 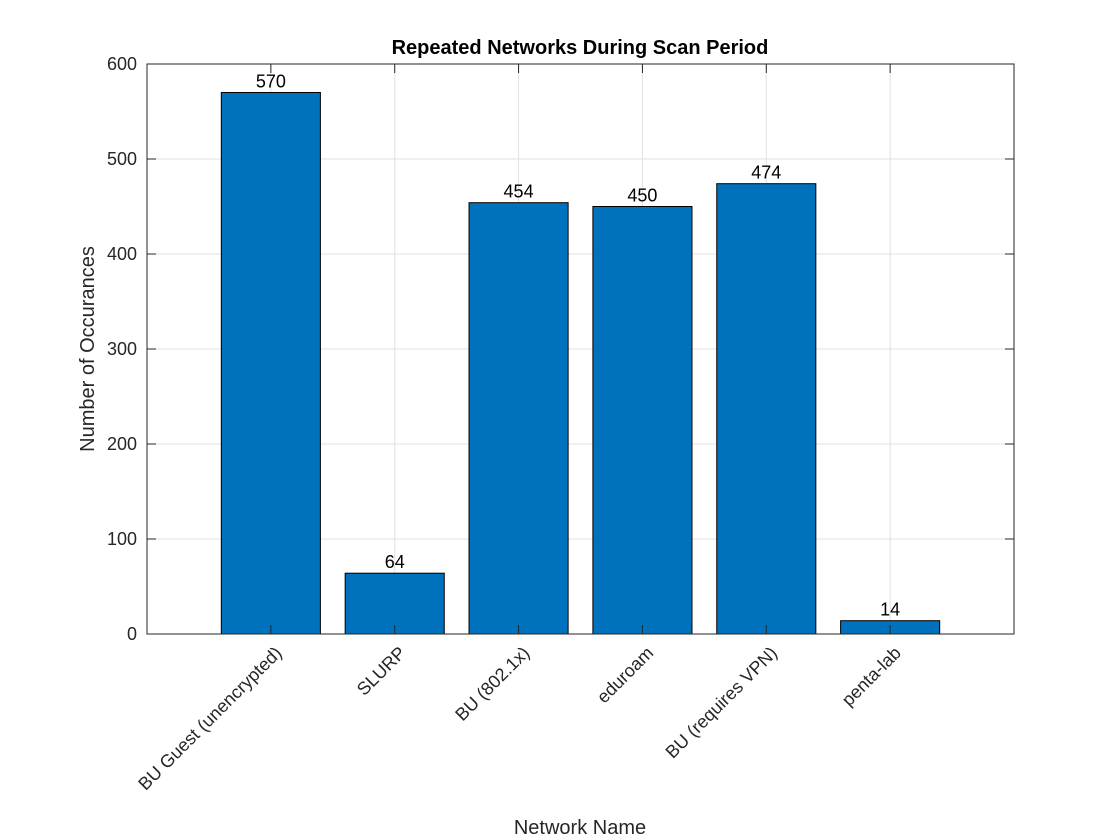 What do you see at coordinates (88, 349) in the screenshot?
I see `y-axis-label: Number of Occurances` at bounding box center [88, 349].